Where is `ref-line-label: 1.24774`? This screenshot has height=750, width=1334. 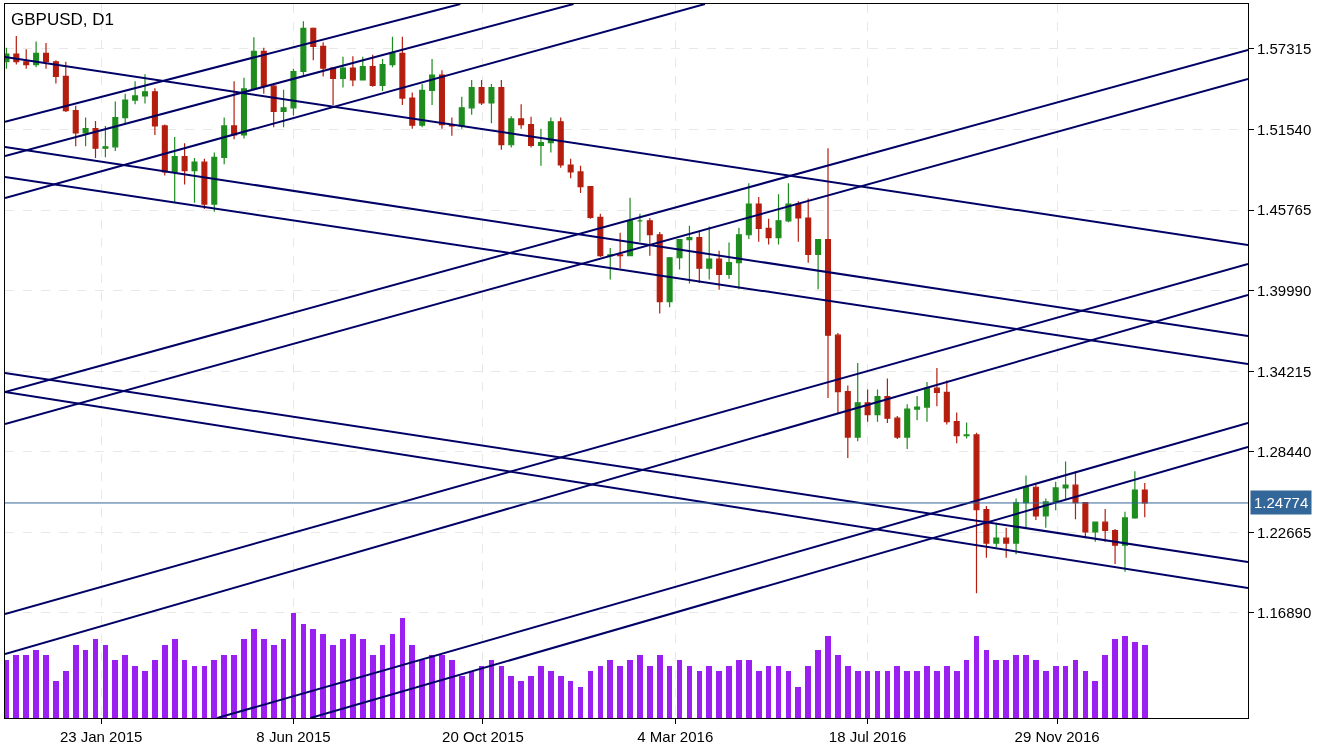 ref-line-label: 1.24774 is located at coordinates (1281, 502).